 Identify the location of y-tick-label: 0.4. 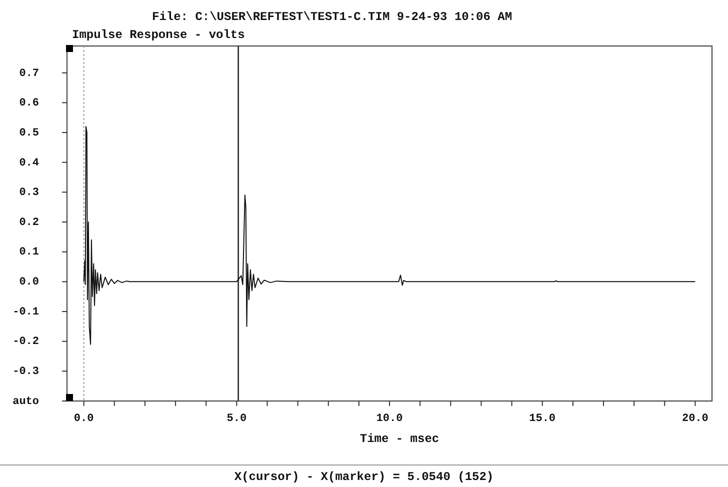
(29, 163).